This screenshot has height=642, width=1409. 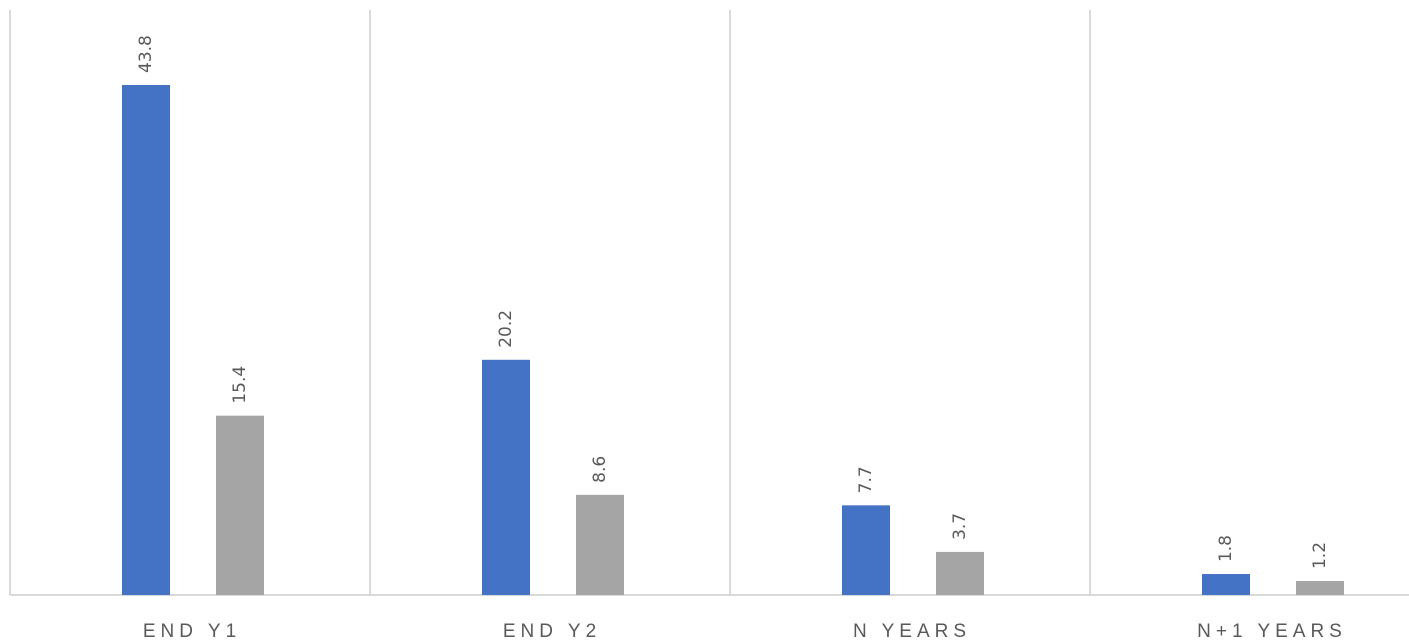 What do you see at coordinates (192, 631) in the screenshot?
I see `category-label: END Y1` at bounding box center [192, 631].